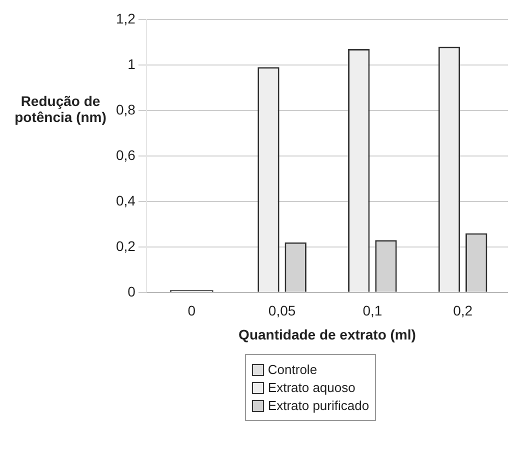 The image size is (521, 459). I want to click on y-tick-label: 0,4, so click(126, 200).